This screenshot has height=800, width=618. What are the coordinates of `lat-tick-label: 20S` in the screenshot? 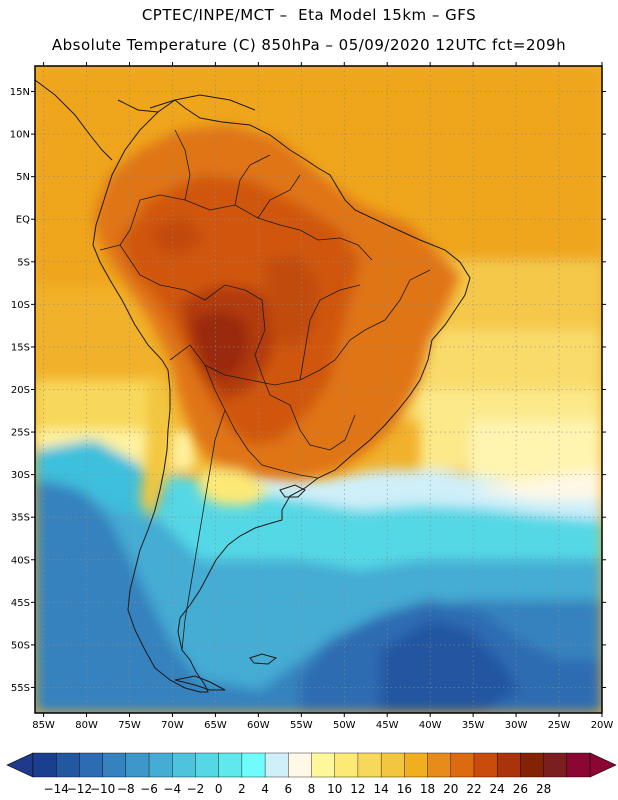 It's located at (20, 390).